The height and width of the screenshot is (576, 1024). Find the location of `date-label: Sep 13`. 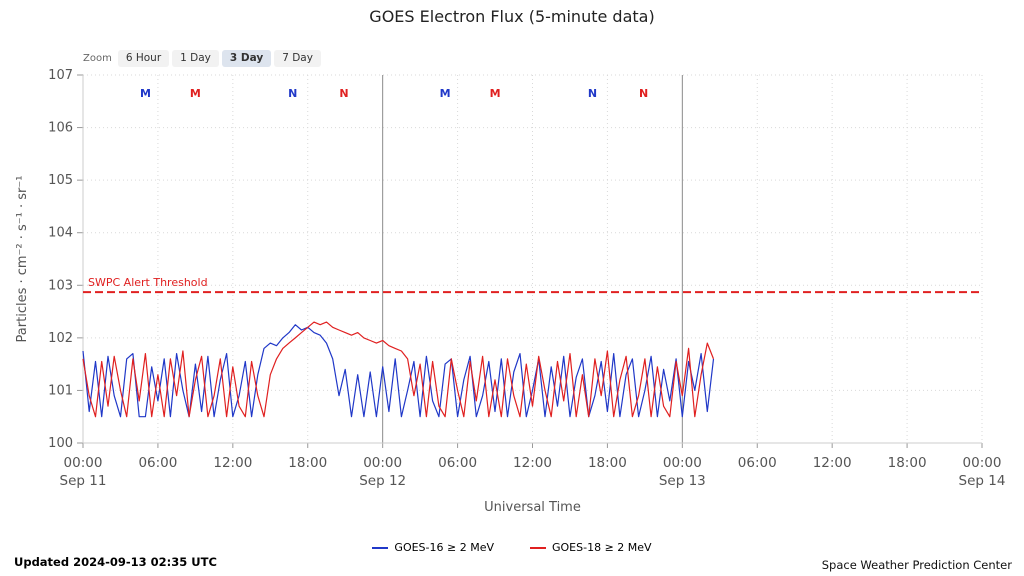

date-label: Sep 13 is located at coordinates (682, 481).